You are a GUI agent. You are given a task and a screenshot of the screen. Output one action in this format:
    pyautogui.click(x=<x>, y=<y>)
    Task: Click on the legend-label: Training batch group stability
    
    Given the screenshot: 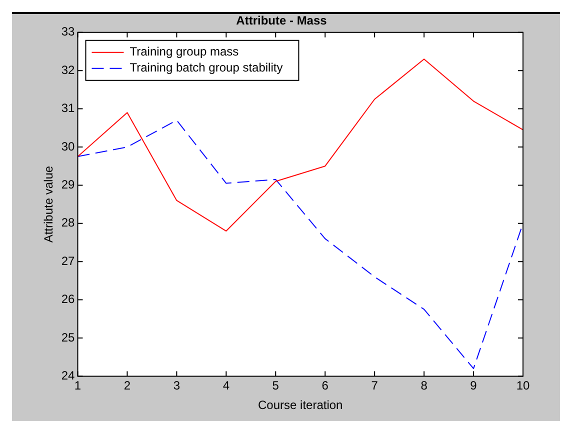 What is the action you would take?
    pyautogui.click(x=206, y=67)
    